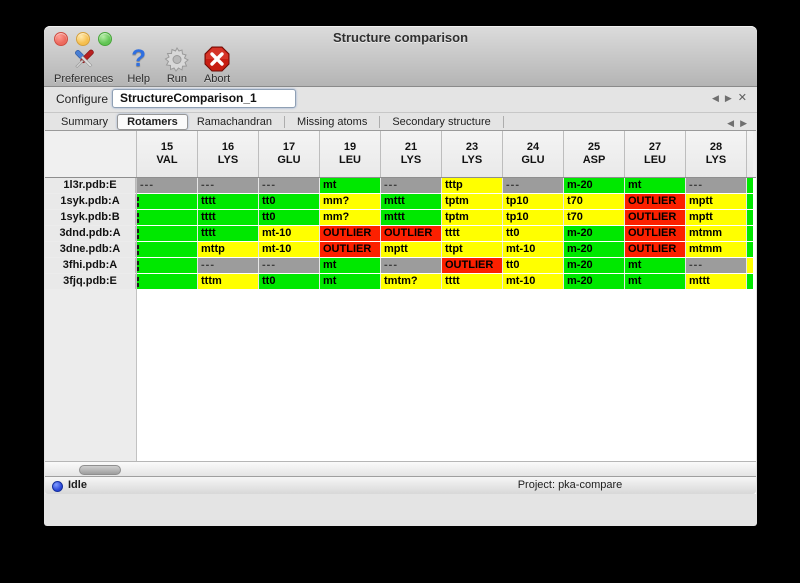 The width and height of the screenshot is (800, 583). Describe the element at coordinates (83, 65) in the screenshot. I see `preferences-button: Preferences` at that location.